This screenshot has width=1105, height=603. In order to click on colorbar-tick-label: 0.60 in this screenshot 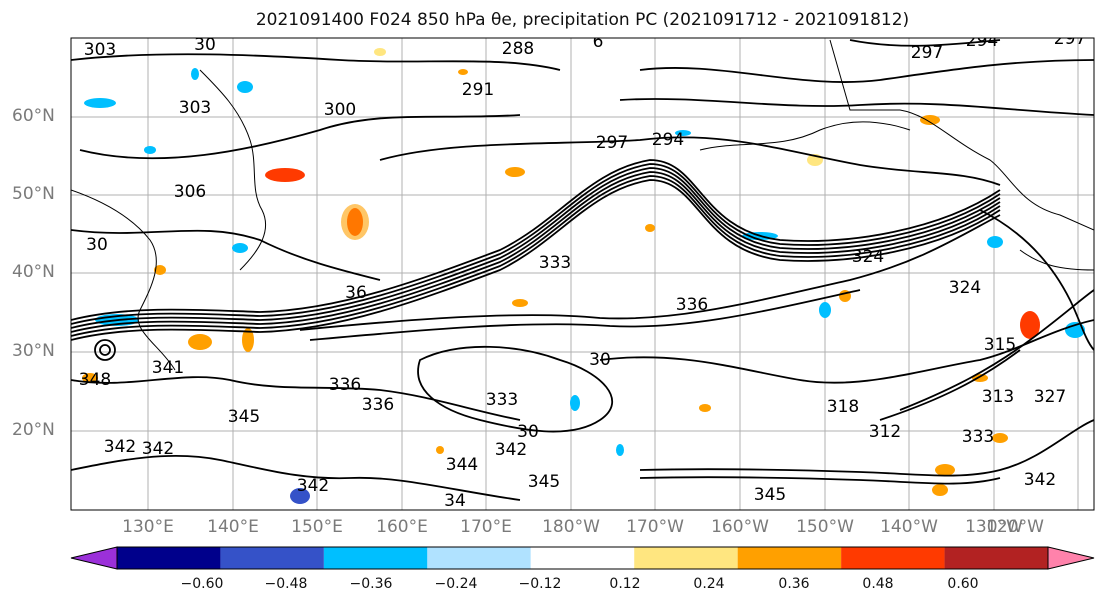, I will do `click(963, 584)`.